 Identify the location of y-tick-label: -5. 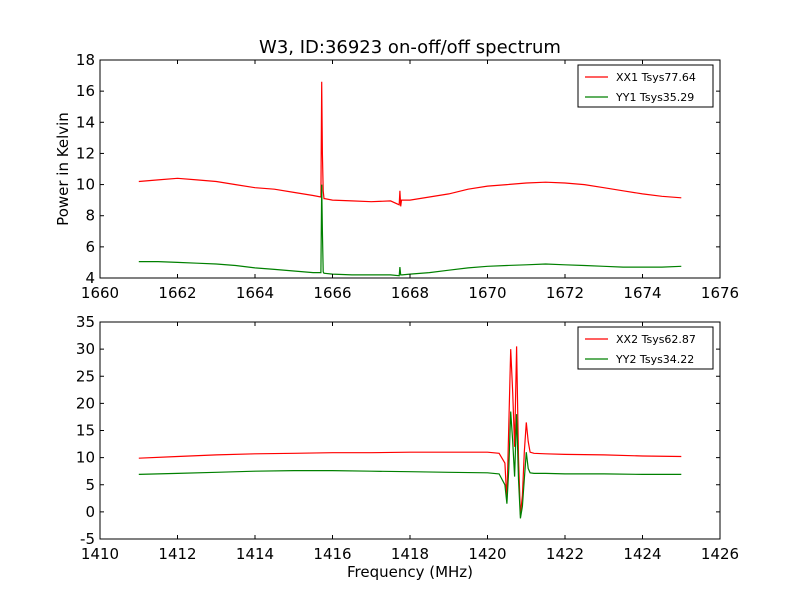
(87, 539).